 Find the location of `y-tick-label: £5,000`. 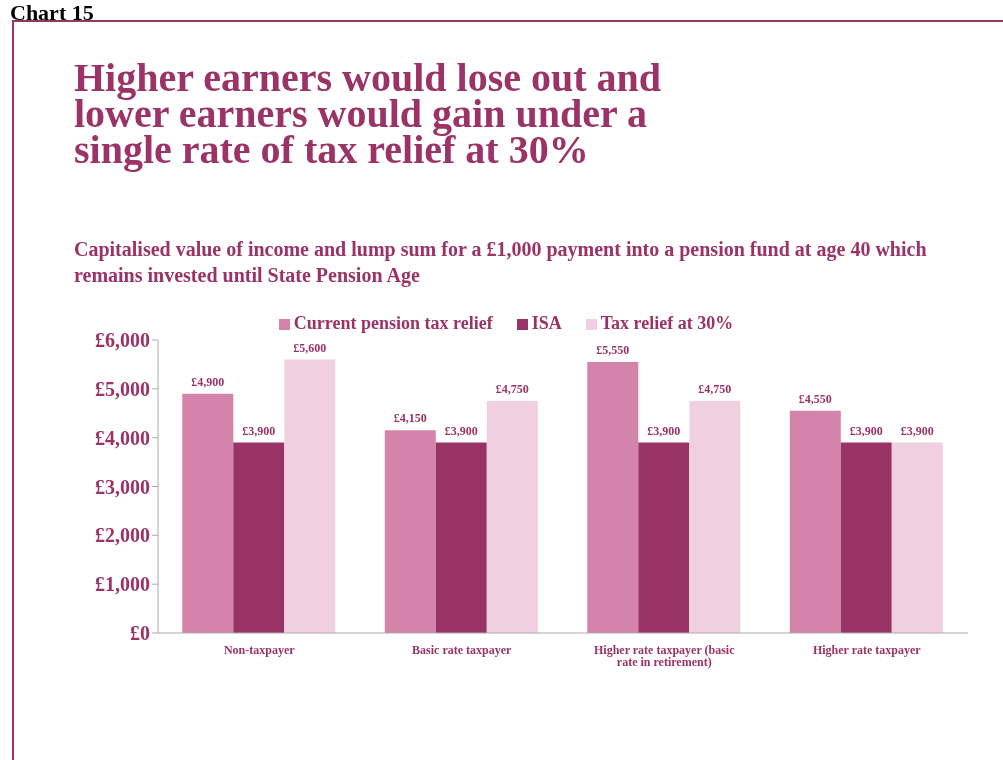

y-tick-label: £5,000 is located at coordinates (122, 388).